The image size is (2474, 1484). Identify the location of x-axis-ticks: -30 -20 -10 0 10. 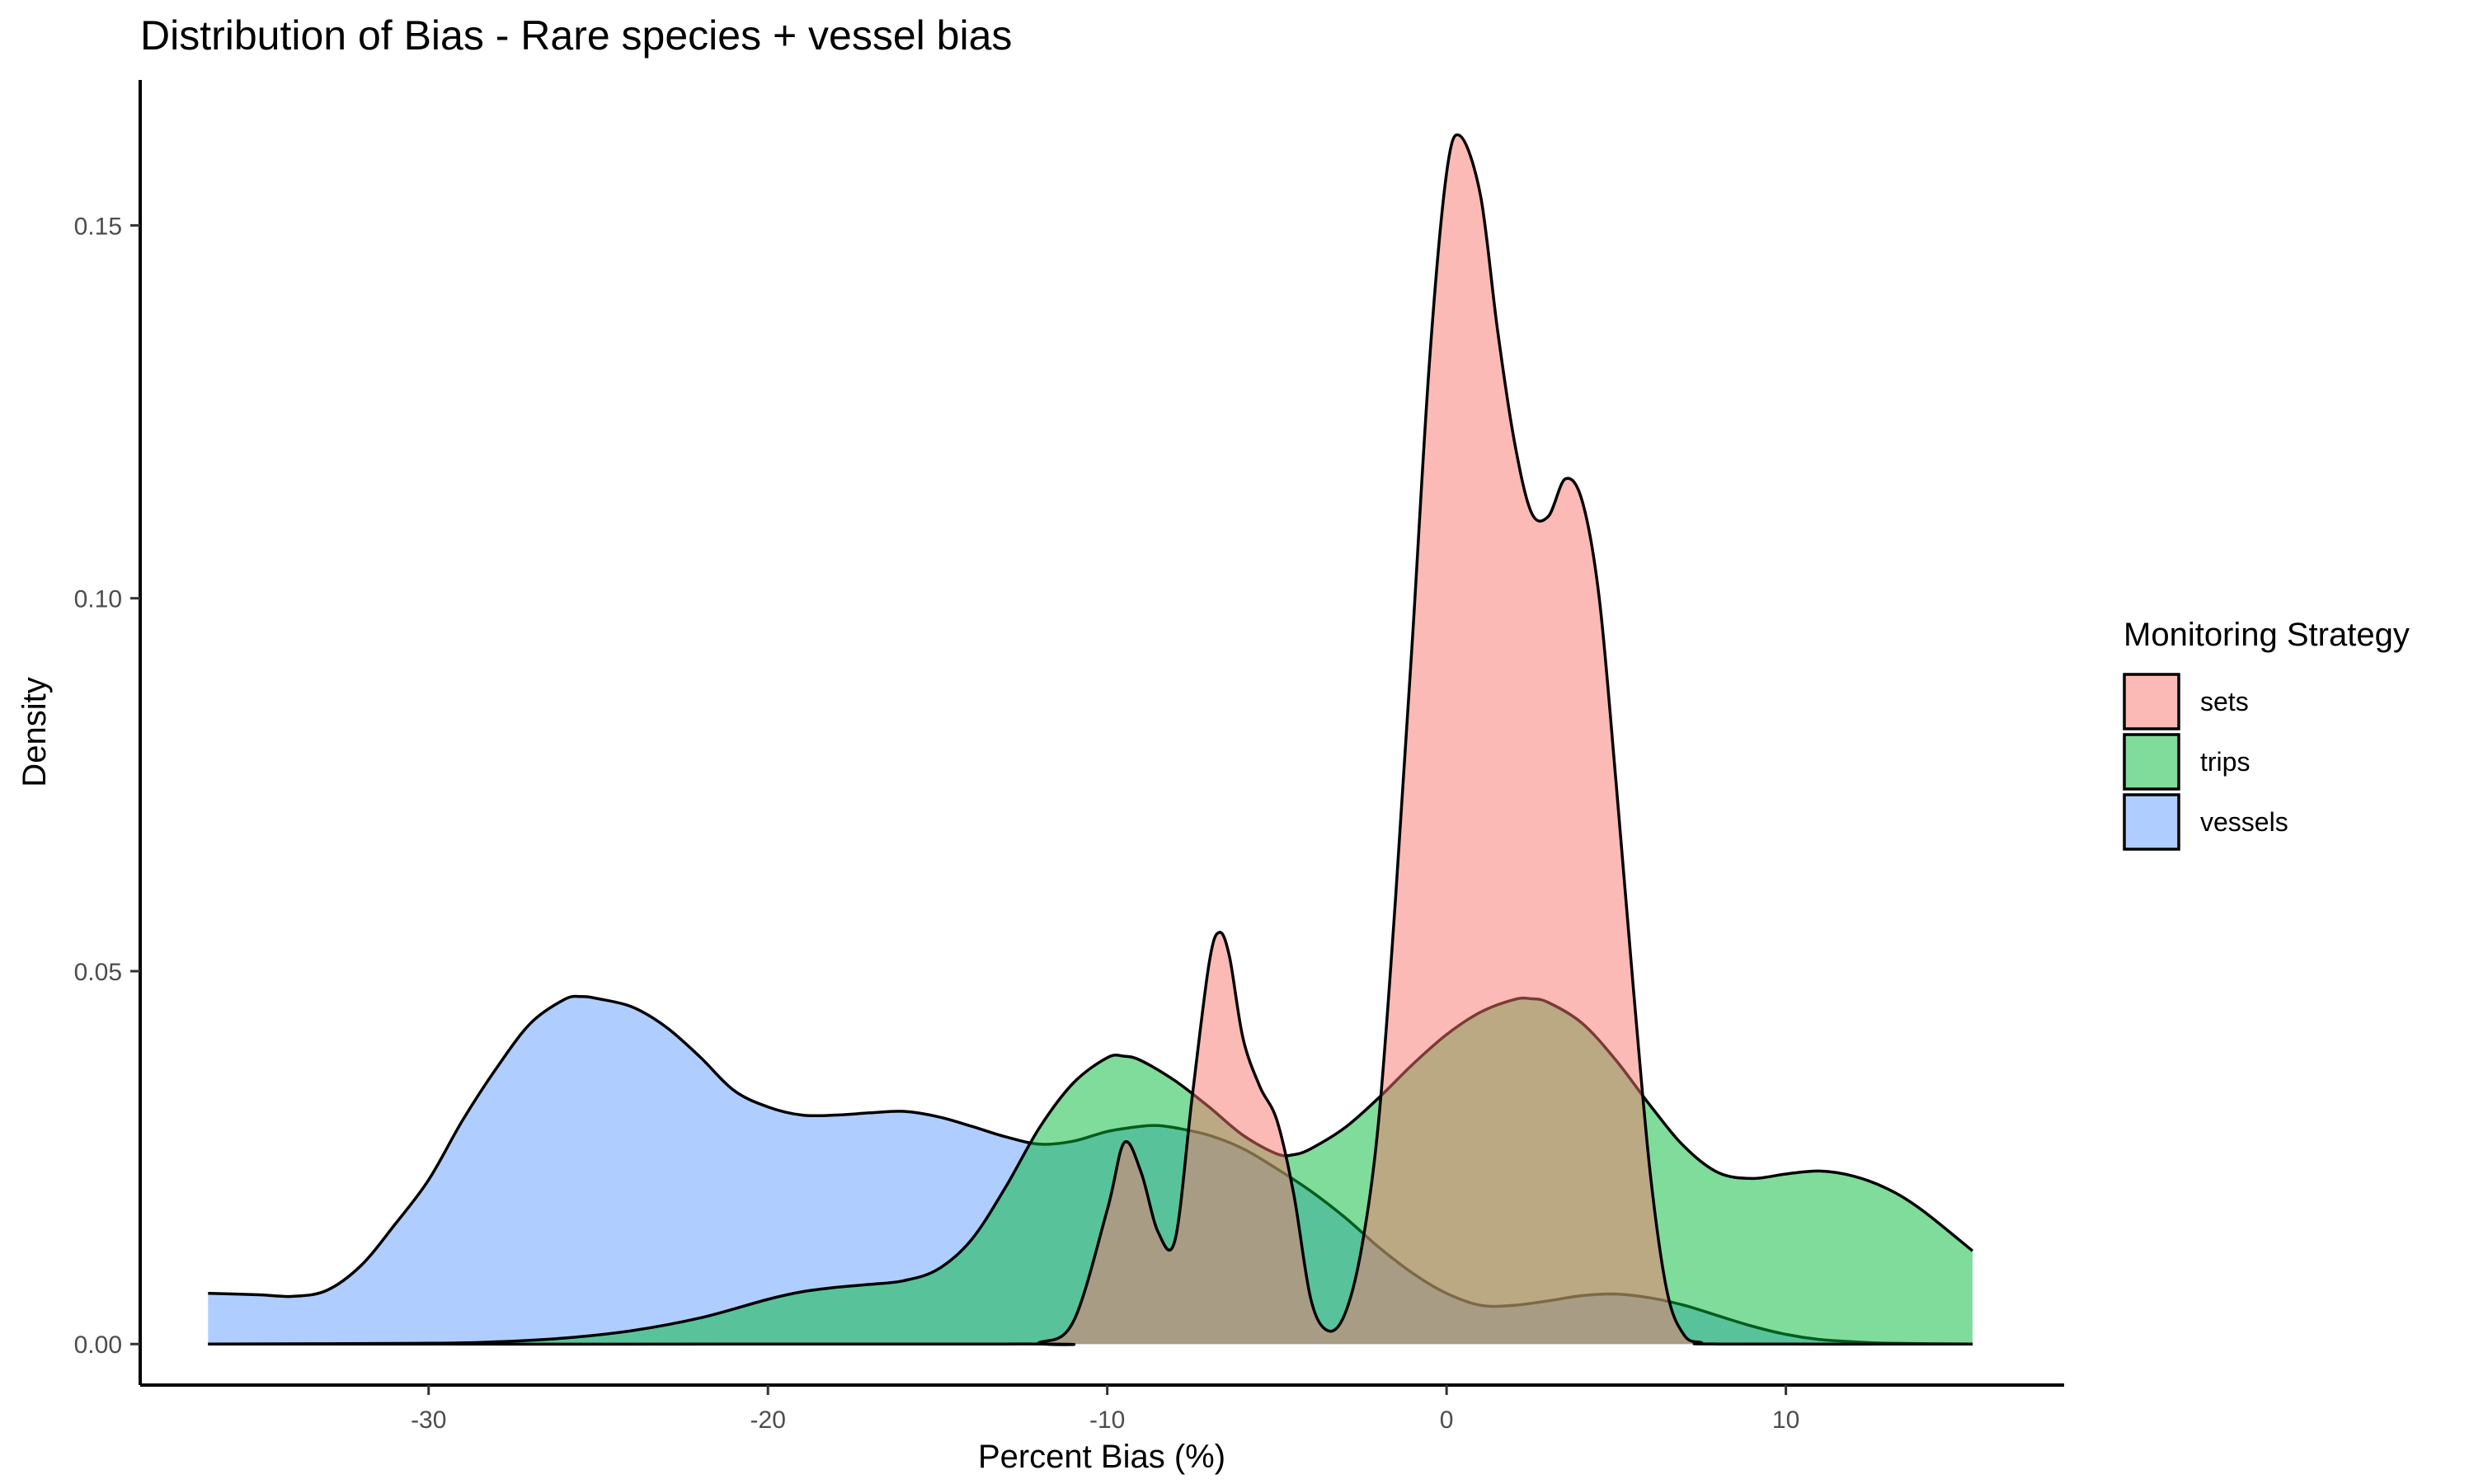
(1105, 1409).